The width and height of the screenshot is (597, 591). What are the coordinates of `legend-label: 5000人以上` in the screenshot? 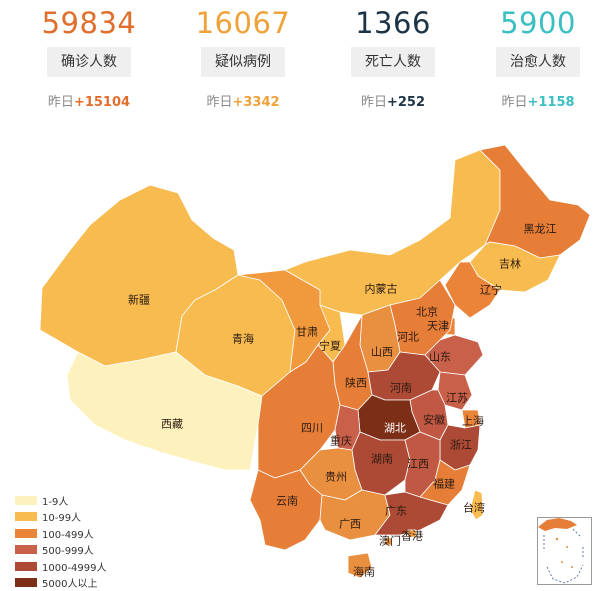 It's located at (69, 582).